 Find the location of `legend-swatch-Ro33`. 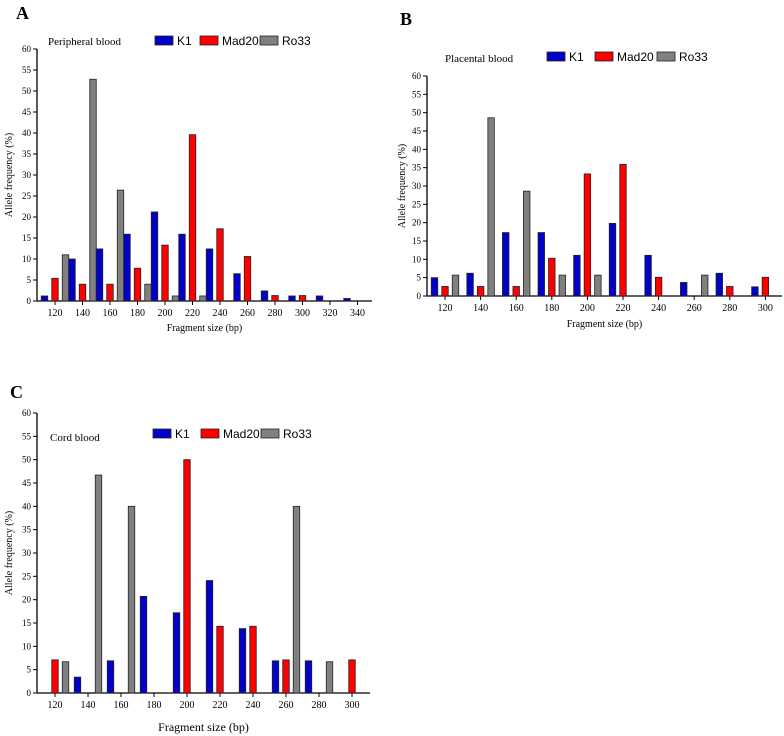

legend-swatch-Ro33 is located at coordinates (270, 433).